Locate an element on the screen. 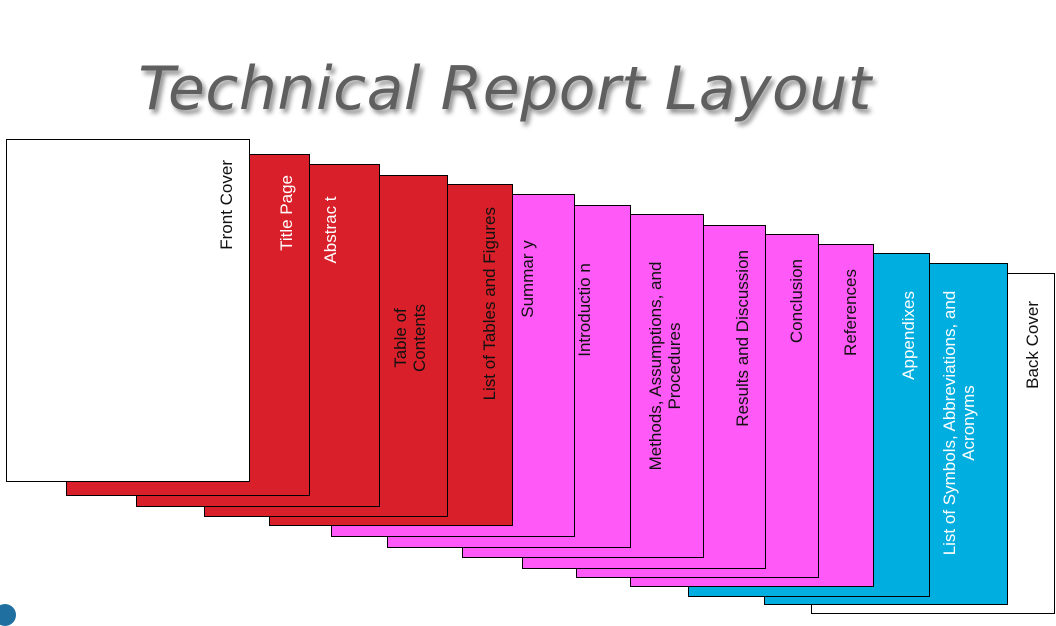  page-label: Front Cover is located at coordinates (226, 205).